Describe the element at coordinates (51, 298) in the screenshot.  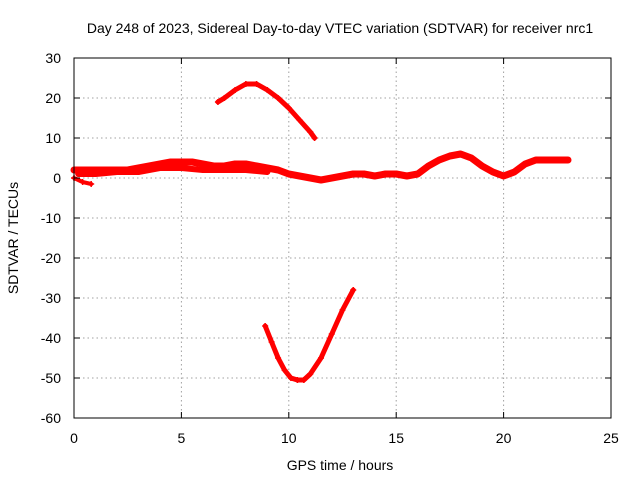
I see `y-tick-label: -30` at that location.